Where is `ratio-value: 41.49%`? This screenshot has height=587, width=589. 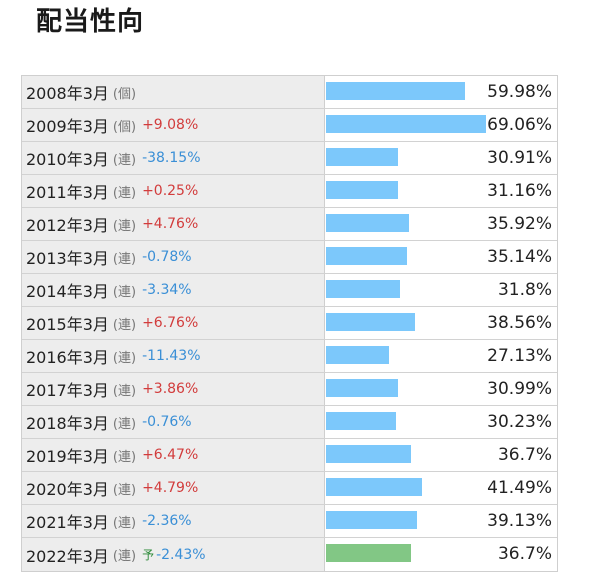
ratio-value: 41.49% is located at coordinates (519, 488).